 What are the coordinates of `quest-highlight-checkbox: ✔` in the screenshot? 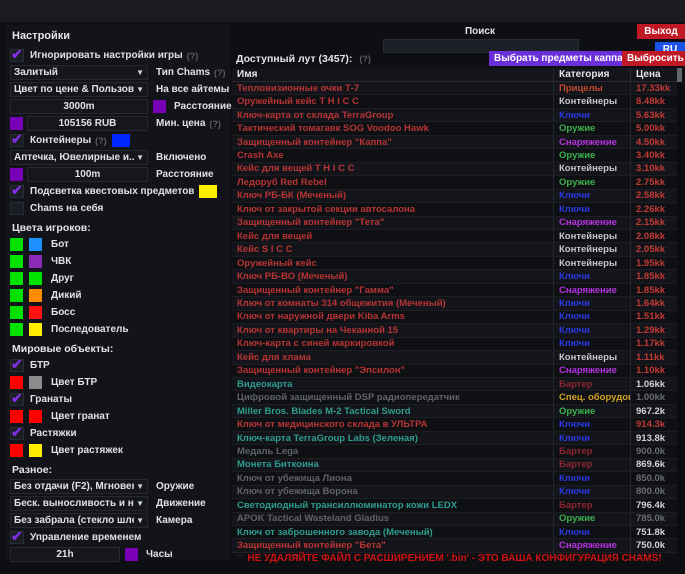 It's located at (17, 190).